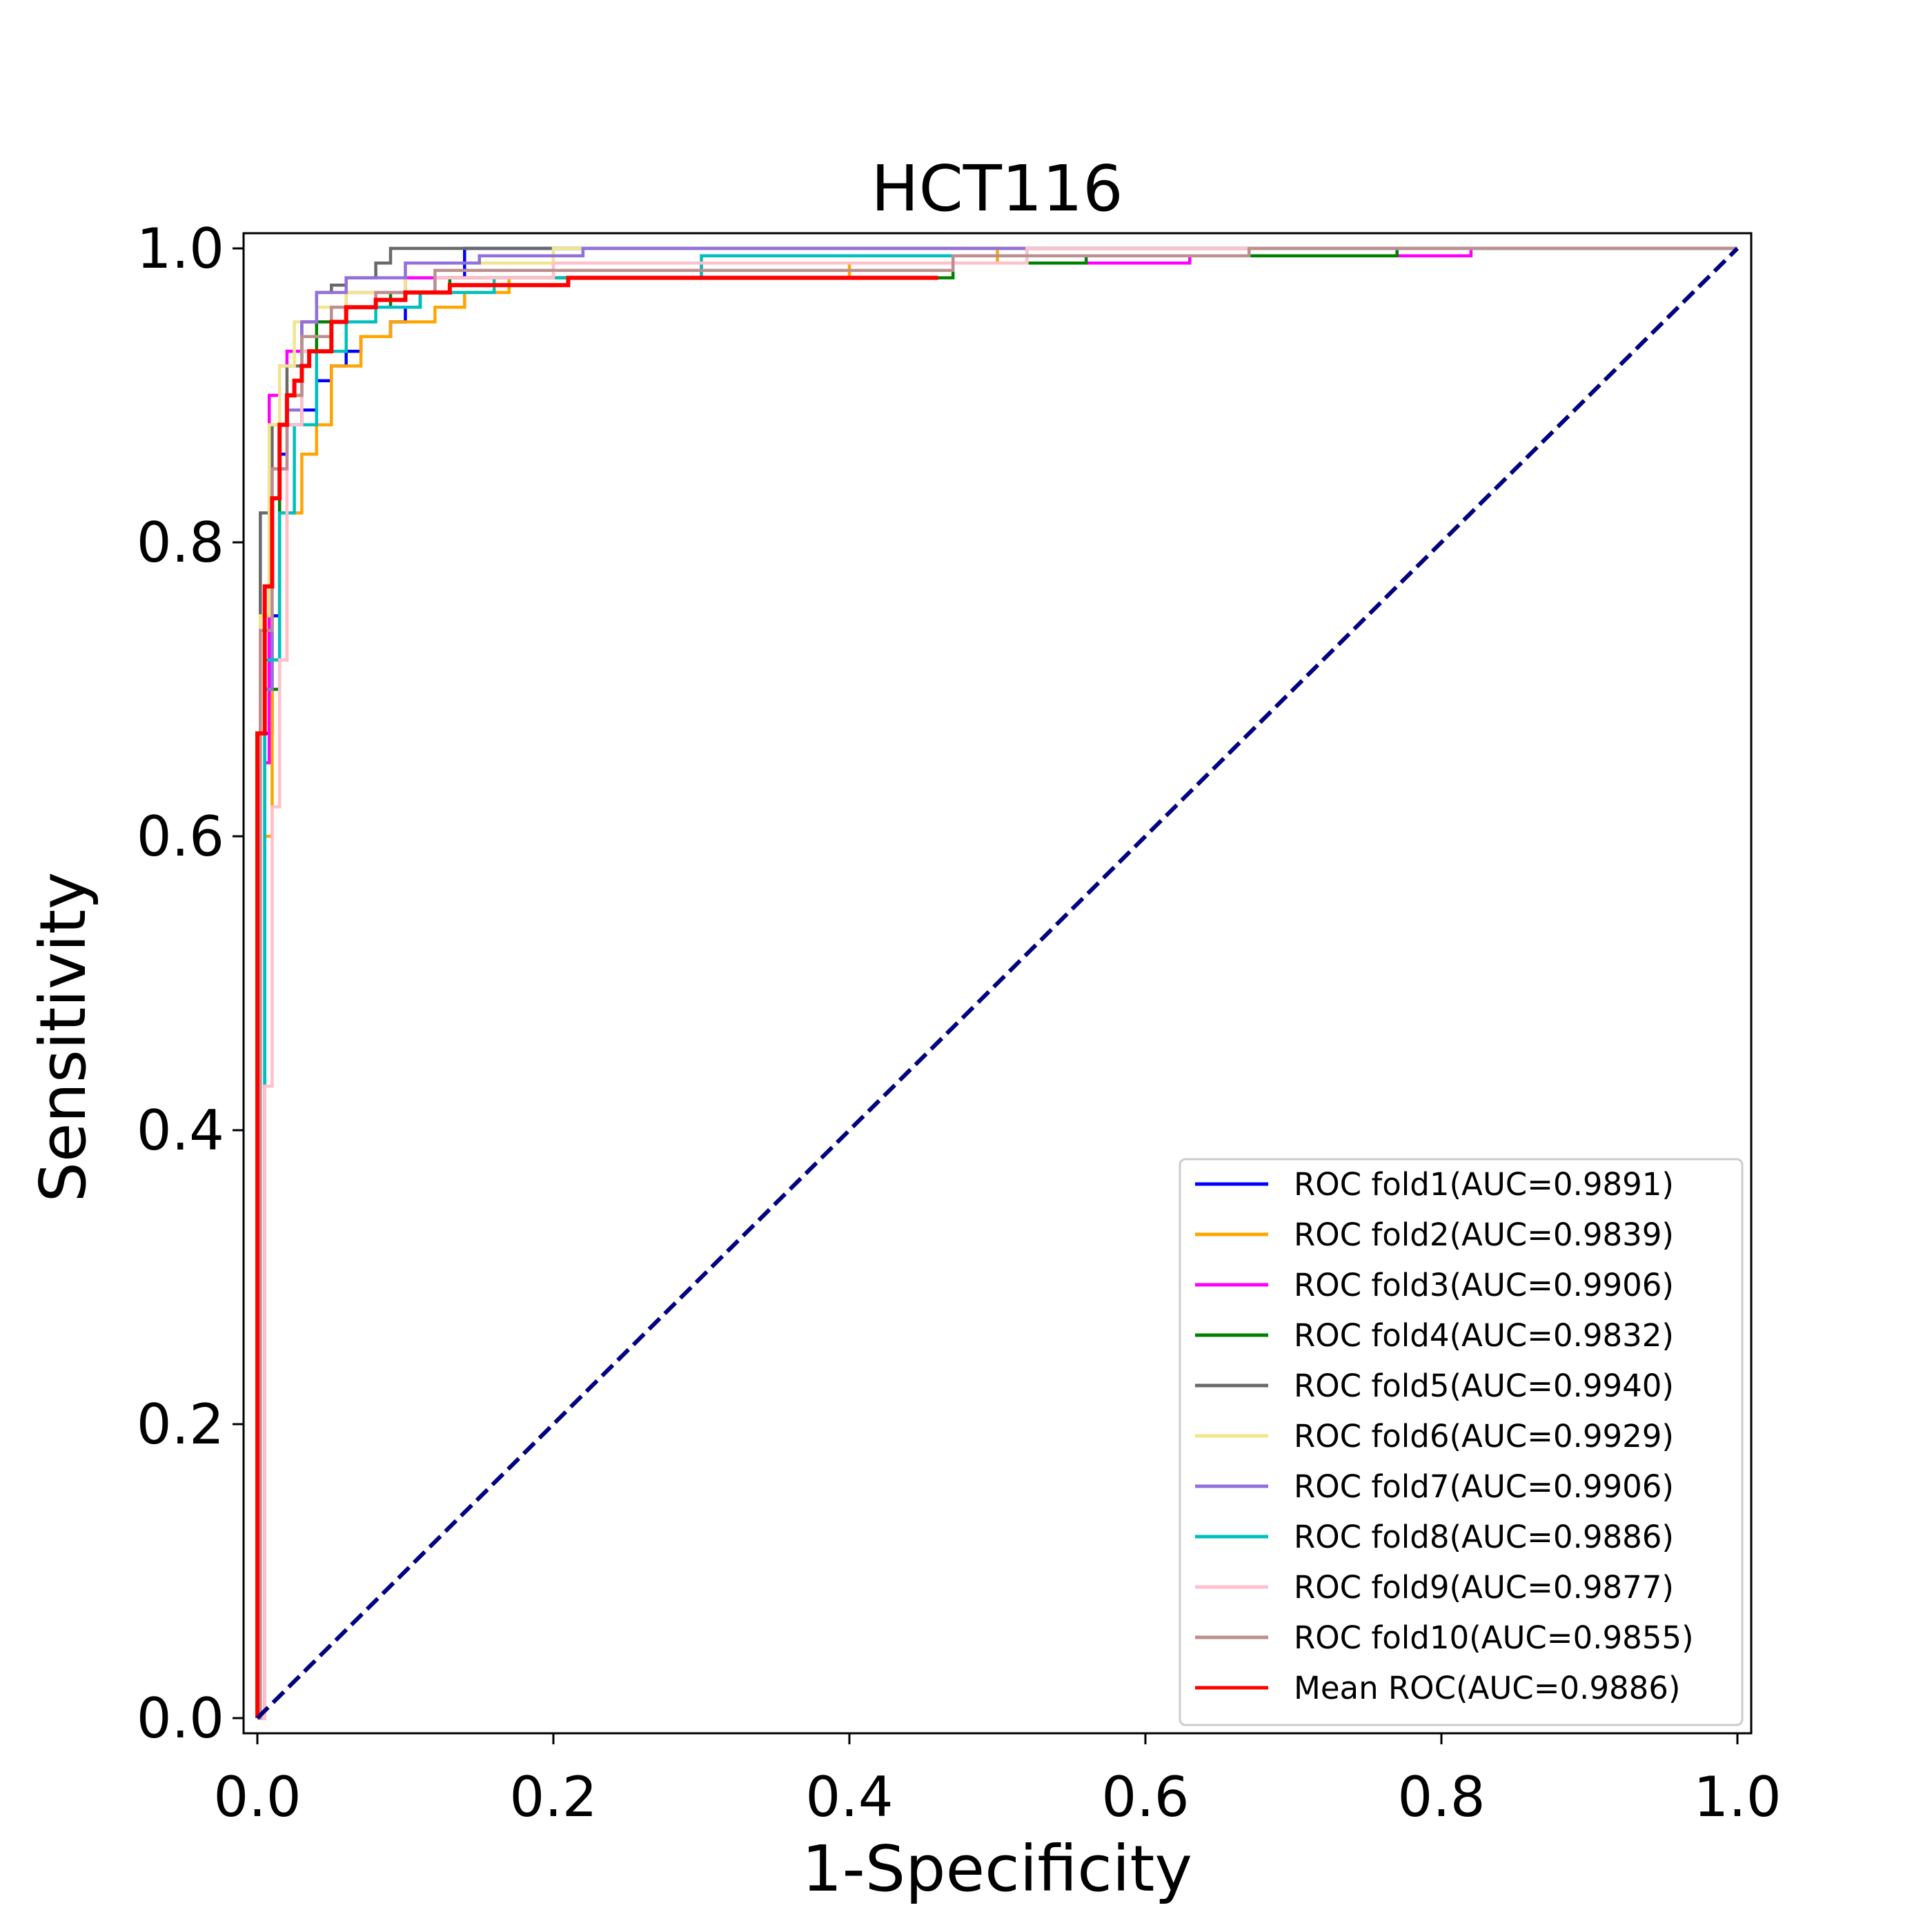 The image size is (1932, 1932). I want to click on y-tick-label: 0.4, so click(180, 1130).